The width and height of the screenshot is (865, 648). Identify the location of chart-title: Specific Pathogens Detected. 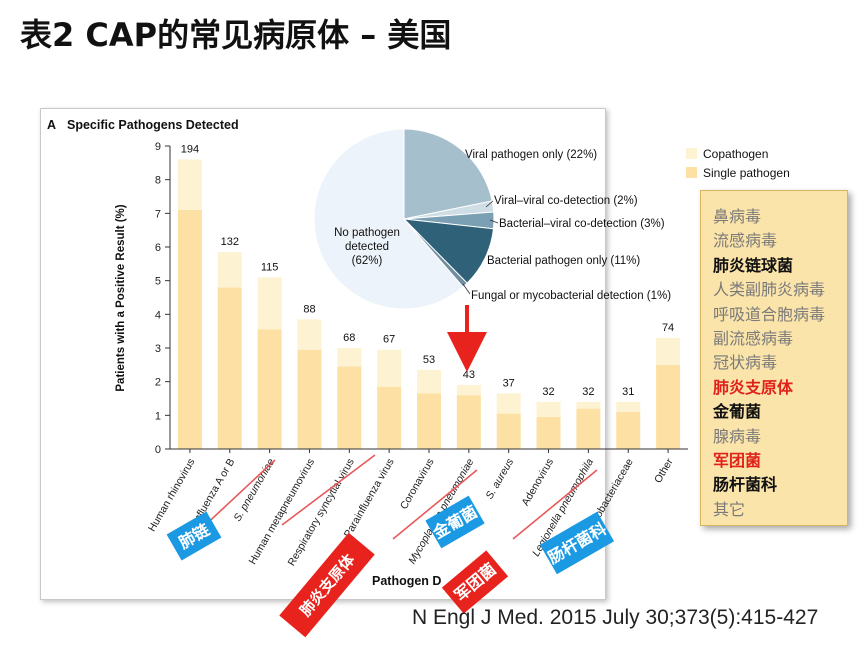
(153, 125).